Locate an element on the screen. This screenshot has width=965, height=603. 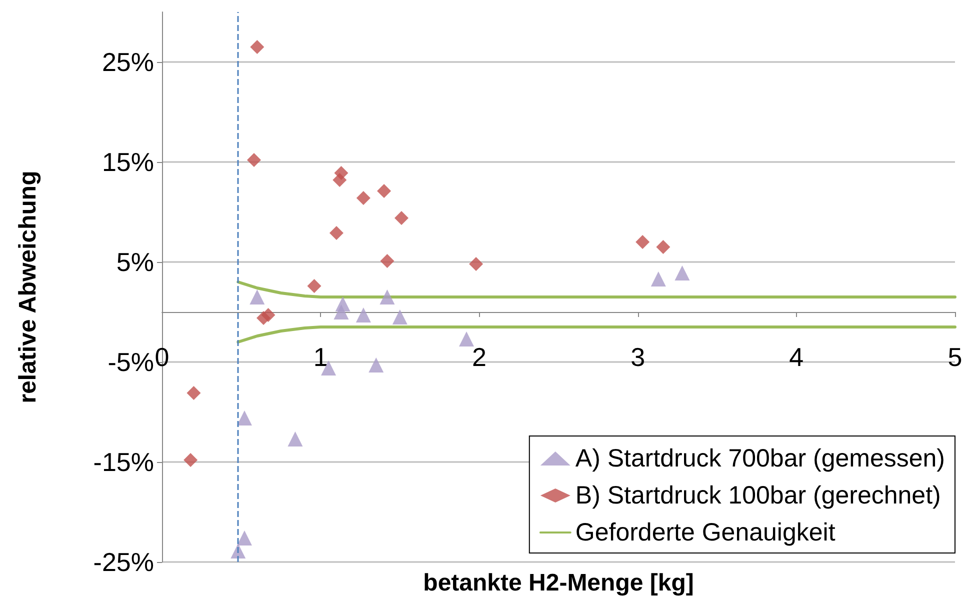
x-tick-label: 5 is located at coordinates (955, 357).